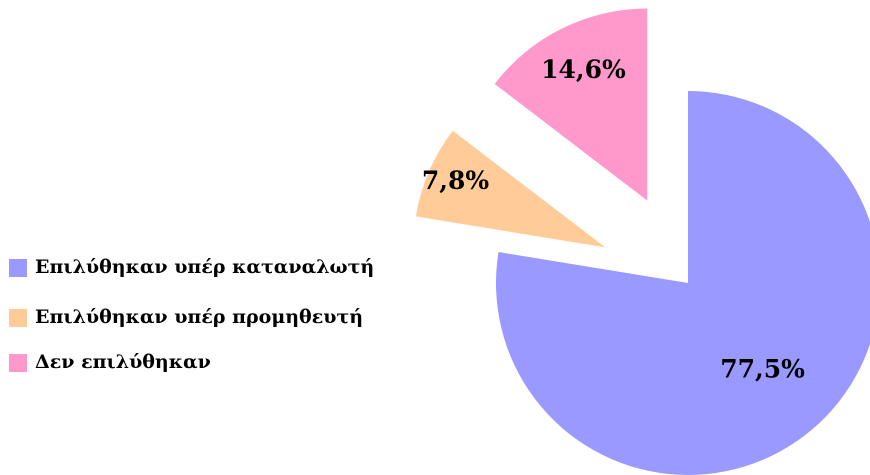 The height and width of the screenshot is (475, 870). I want to click on legend-label: Δεν επιλύθηκαν, so click(123, 362).